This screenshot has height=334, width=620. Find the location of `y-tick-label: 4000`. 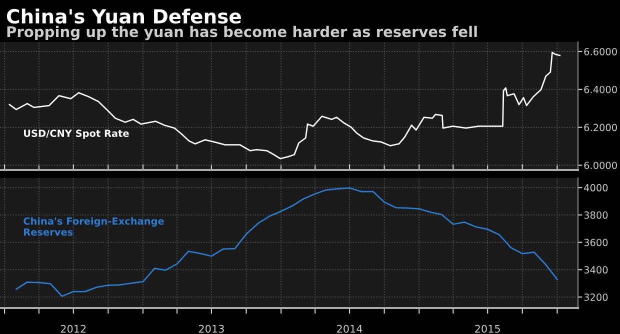

y-tick-label: 4000 is located at coordinates (596, 188).